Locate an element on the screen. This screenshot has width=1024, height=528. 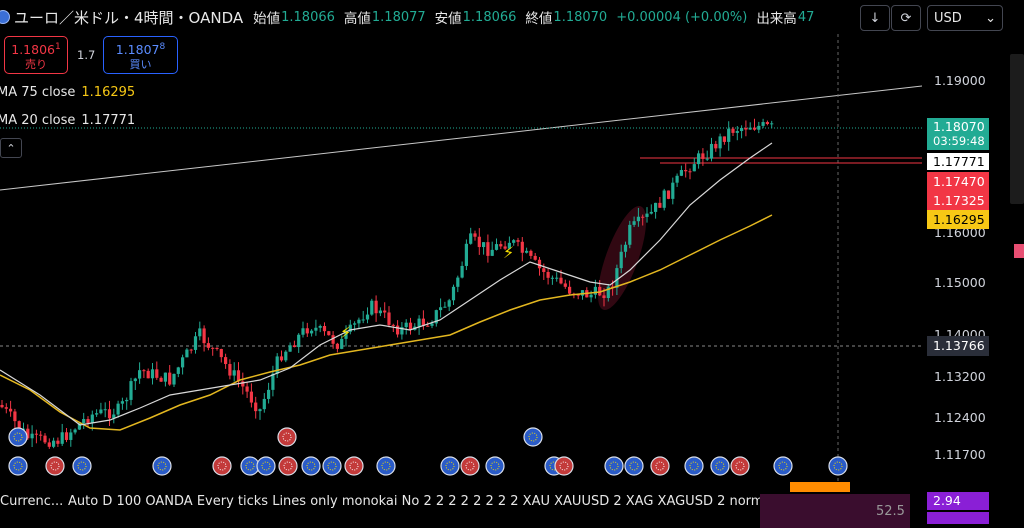
price-axis is located at coordinates (973, 264).